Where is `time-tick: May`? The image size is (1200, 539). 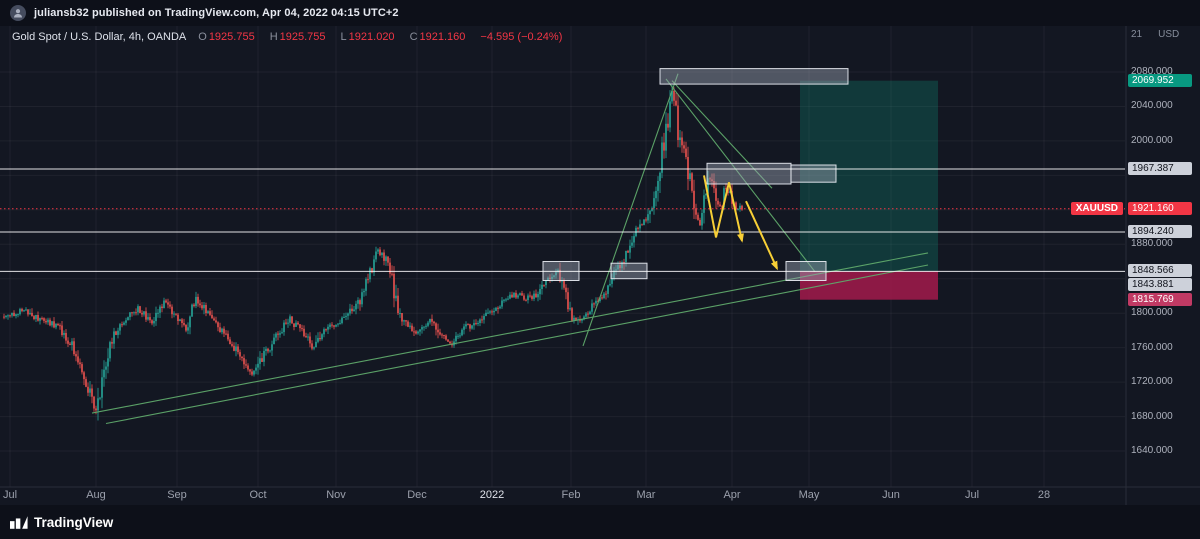 time-tick: May is located at coordinates (809, 495).